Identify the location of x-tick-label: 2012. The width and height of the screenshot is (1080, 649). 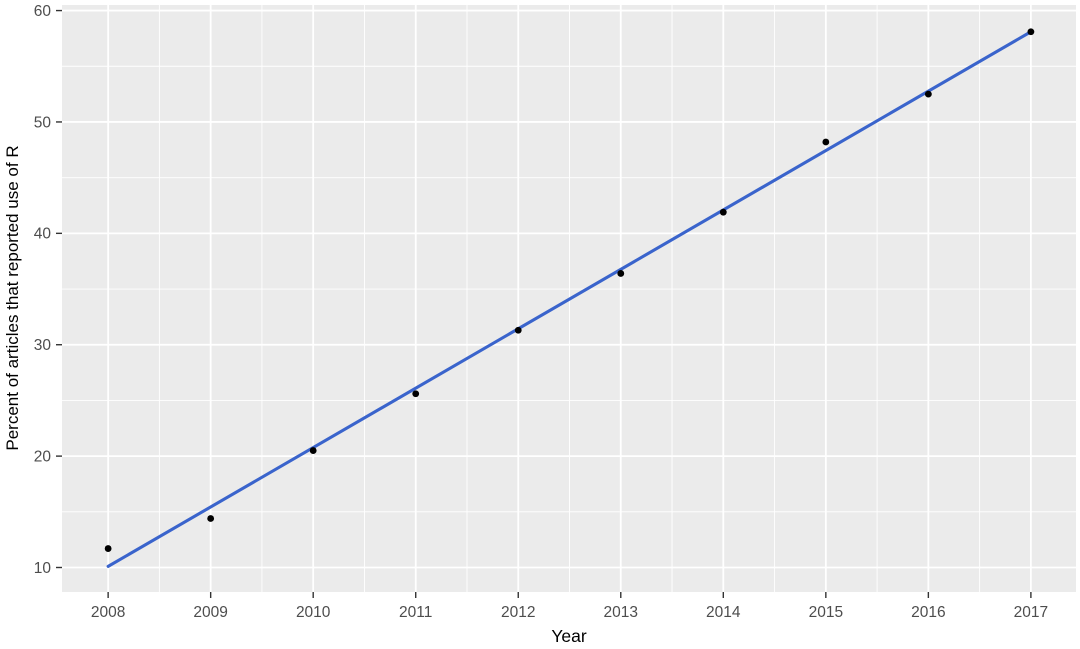
(518, 612).